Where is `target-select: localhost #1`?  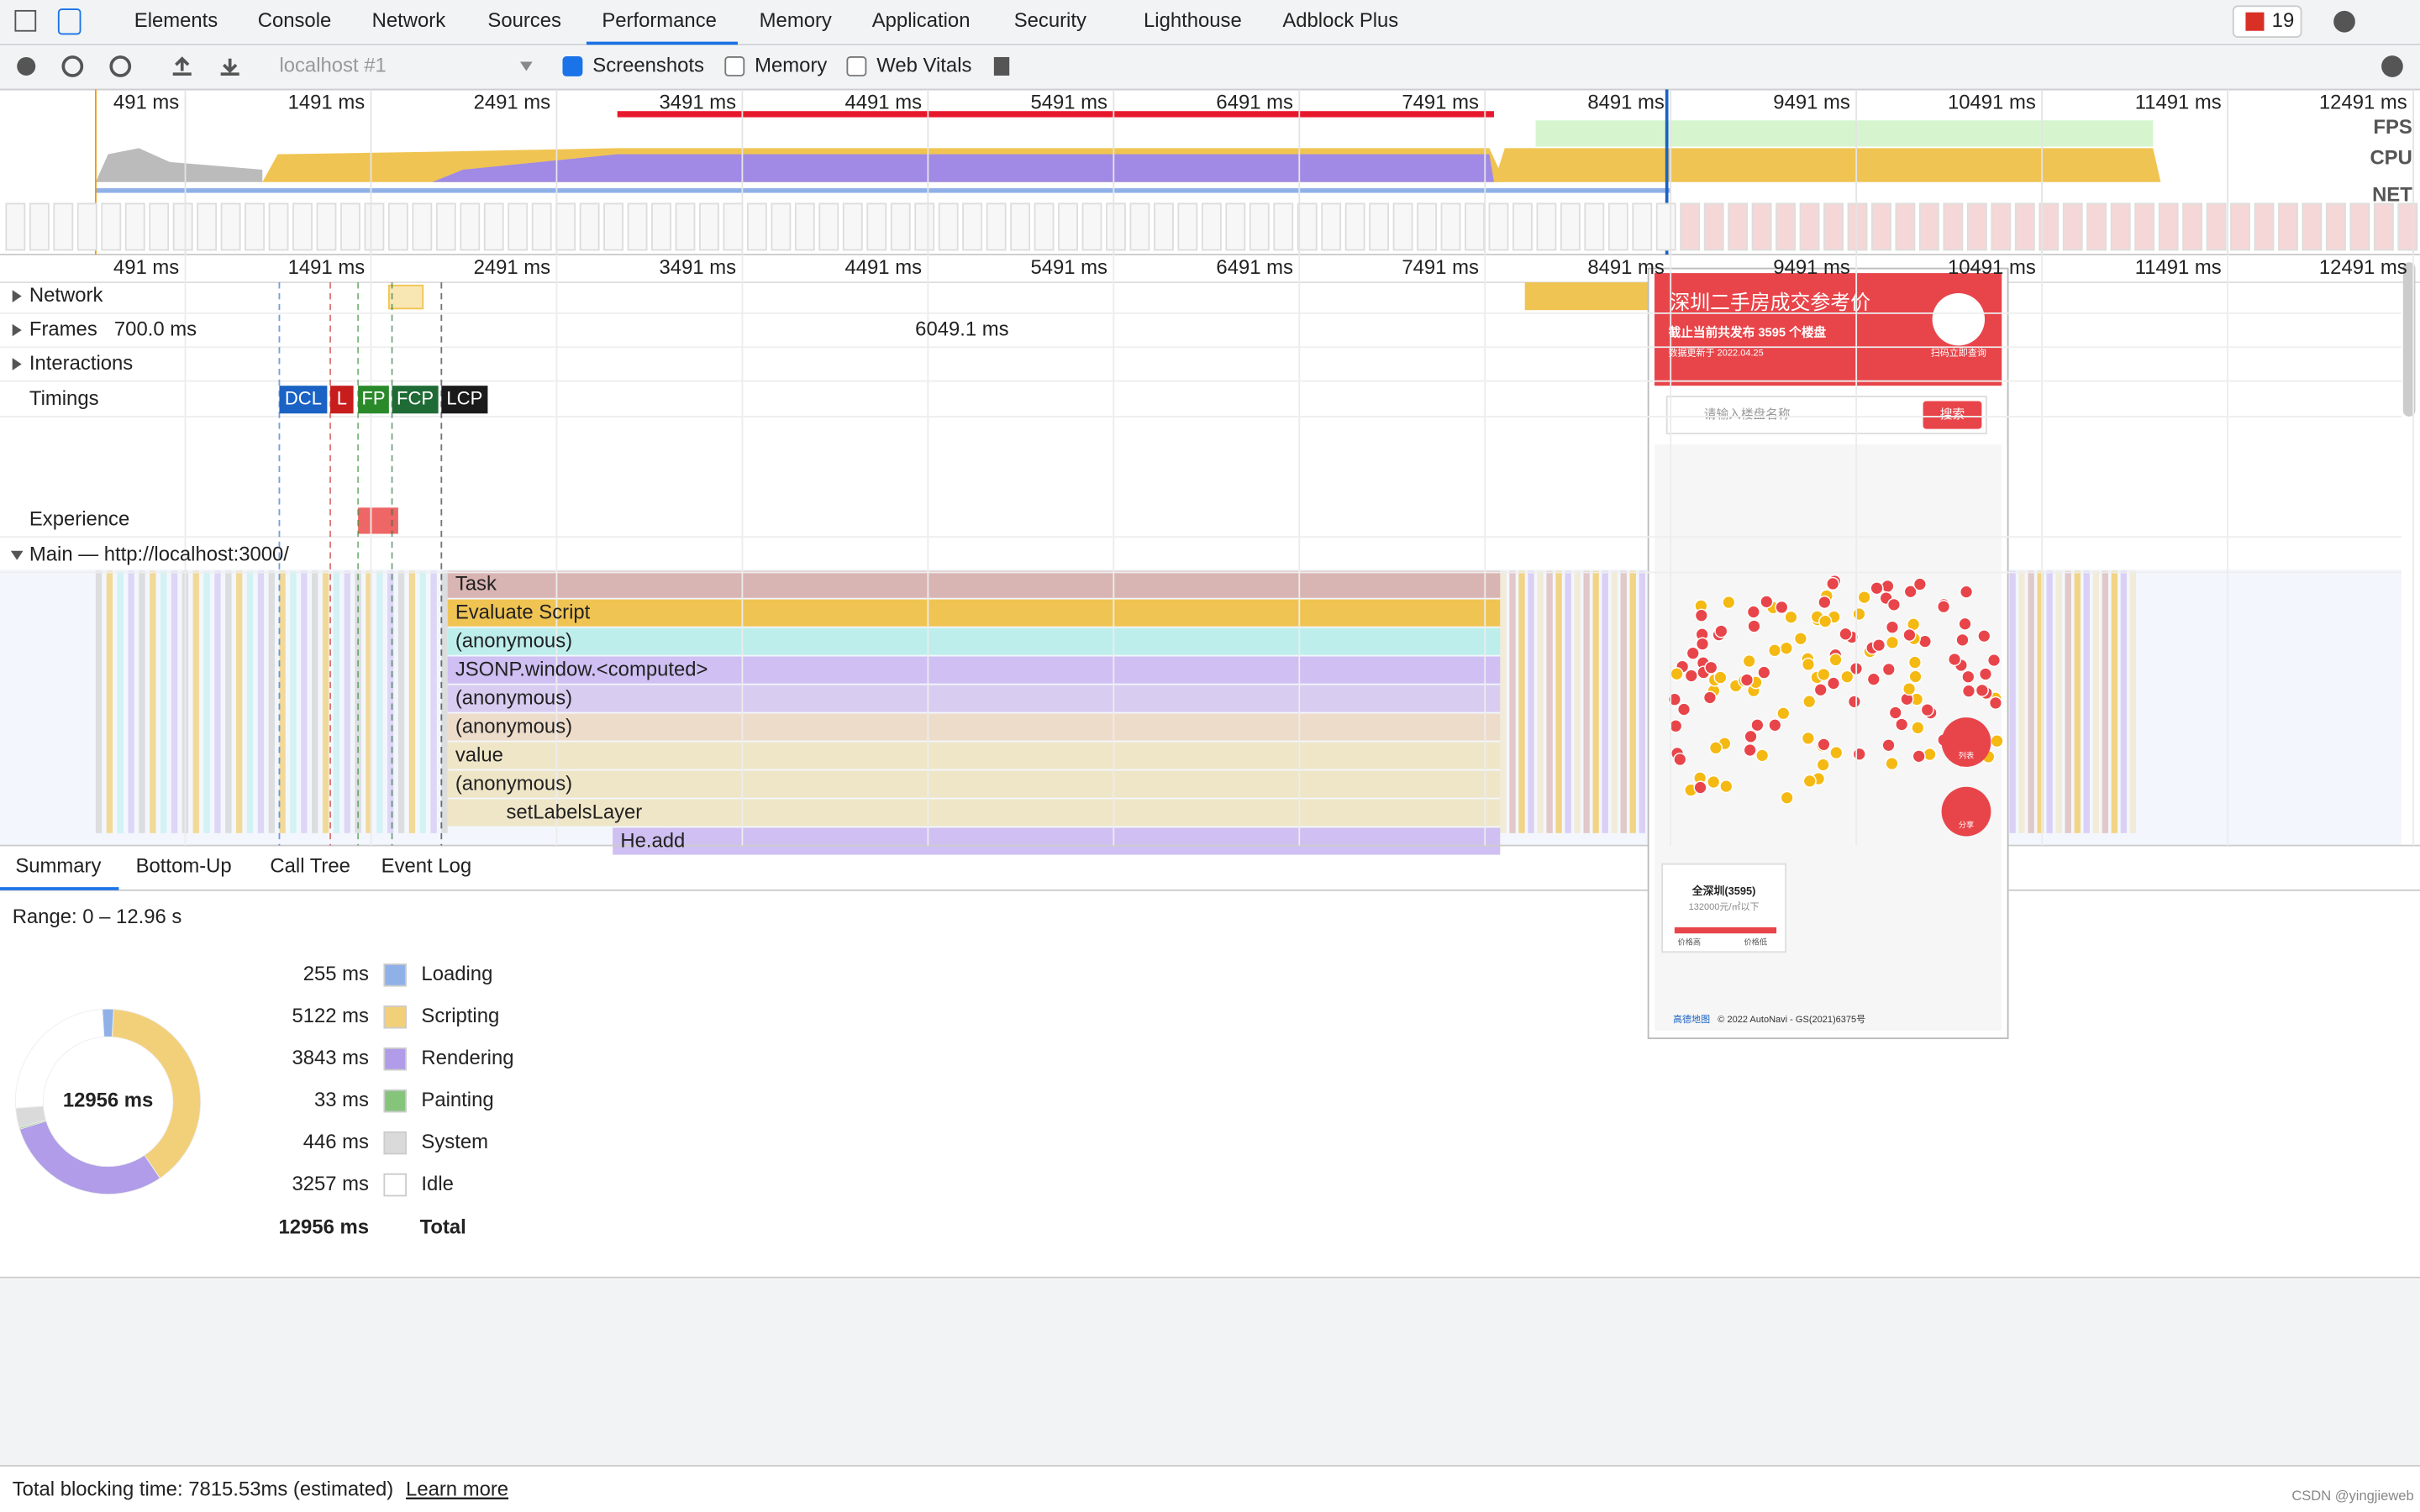
target-select: localhost #1 is located at coordinates (332, 65).